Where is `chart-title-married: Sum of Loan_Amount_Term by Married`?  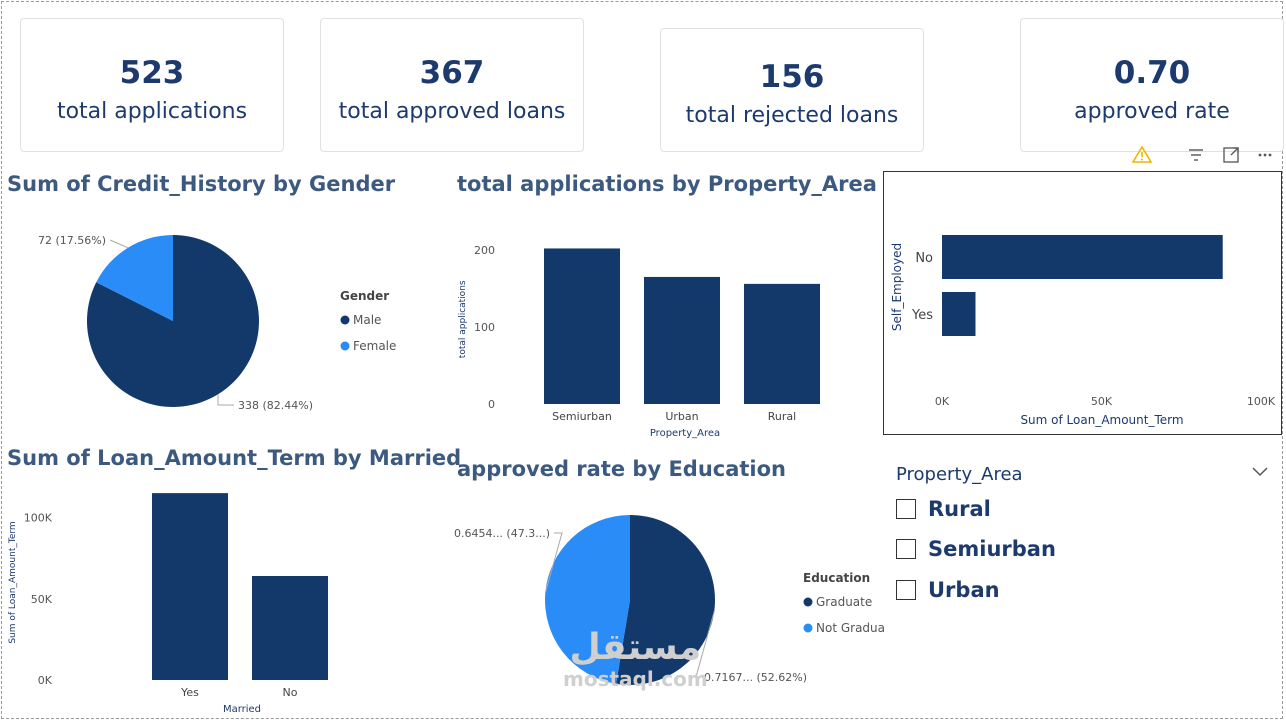
chart-title-married: Sum of Loan_Amount_Term by Married is located at coordinates (234, 458).